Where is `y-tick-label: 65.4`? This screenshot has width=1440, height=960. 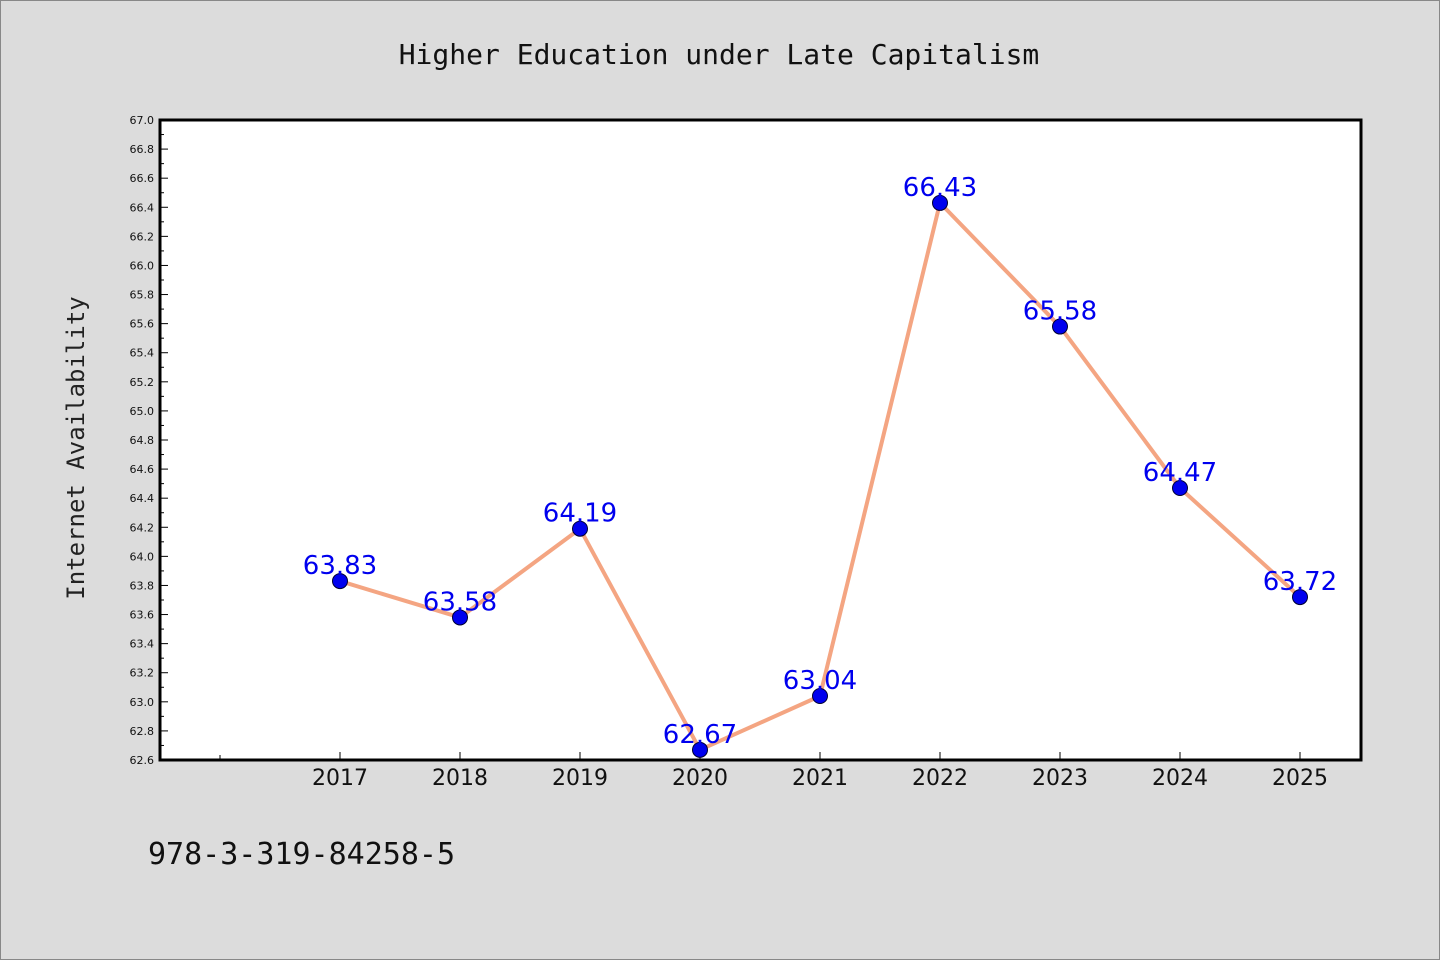 y-tick-label: 65.4 is located at coordinates (142, 353).